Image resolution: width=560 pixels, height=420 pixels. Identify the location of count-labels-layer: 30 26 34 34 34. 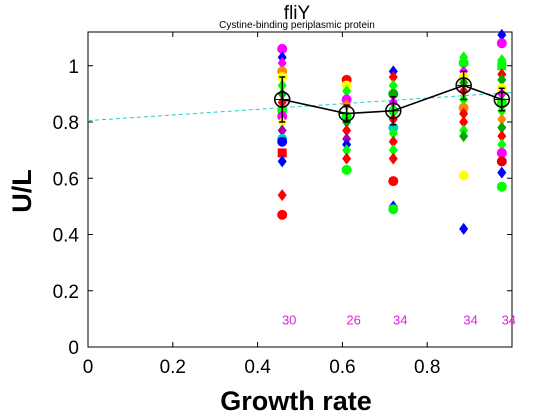
(399, 320).